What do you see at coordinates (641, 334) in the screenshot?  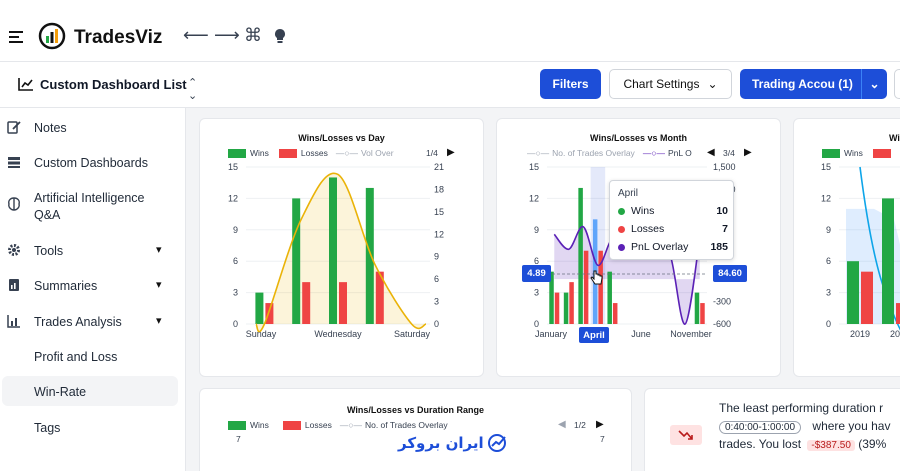 I see `x-axis-tick: June` at bounding box center [641, 334].